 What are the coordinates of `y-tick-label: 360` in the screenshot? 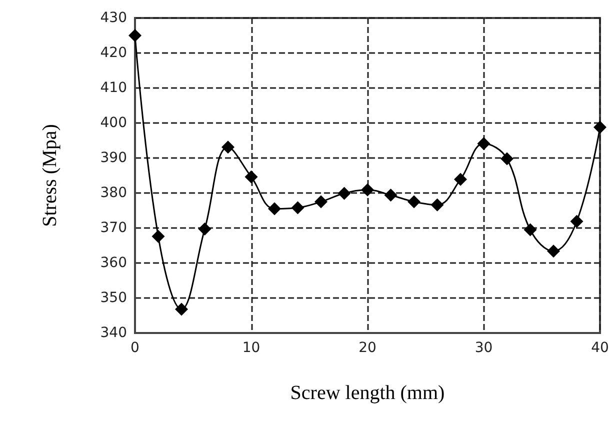 It's located at (113, 263).